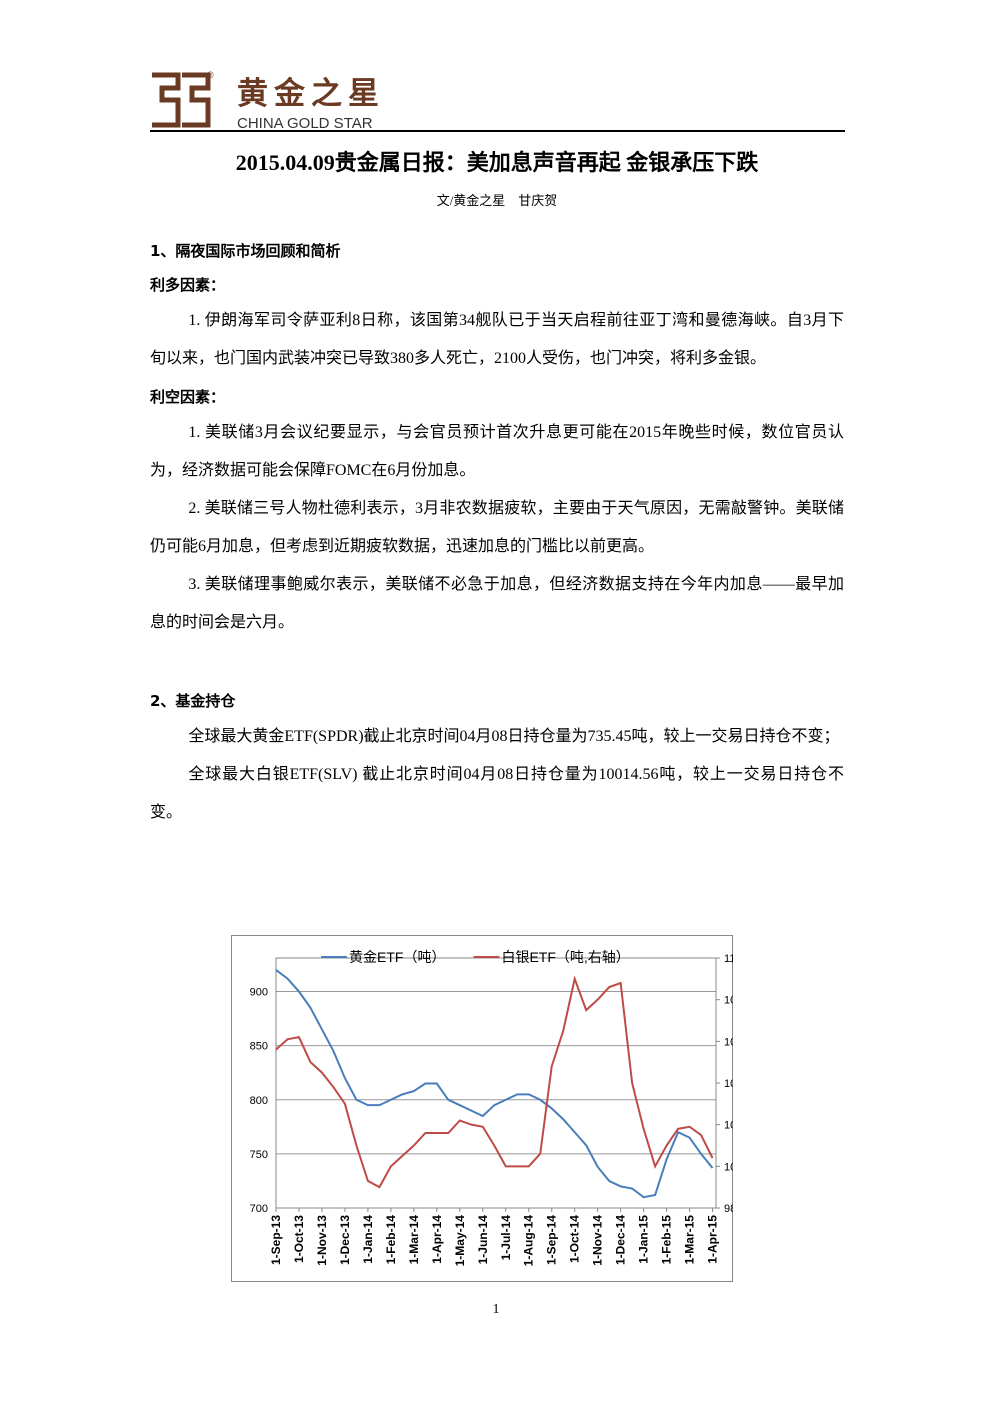 The height and width of the screenshot is (1403, 992). I want to click on y2-tick-label: 10000, so click(728, 1167).